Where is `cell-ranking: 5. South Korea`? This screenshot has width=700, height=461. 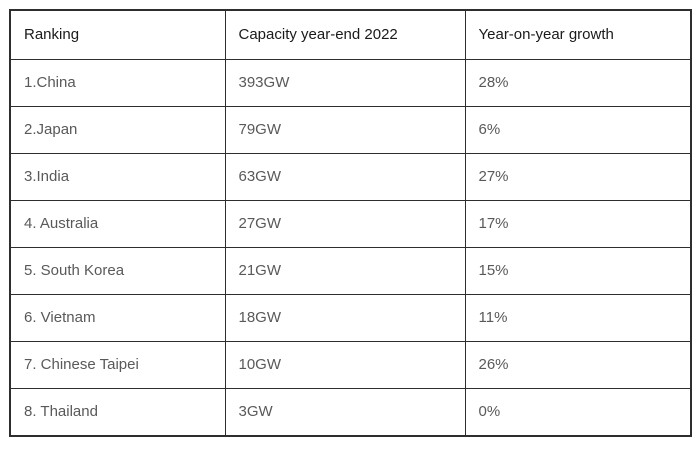
cell-ranking: 5. South Korea is located at coordinates (117, 271).